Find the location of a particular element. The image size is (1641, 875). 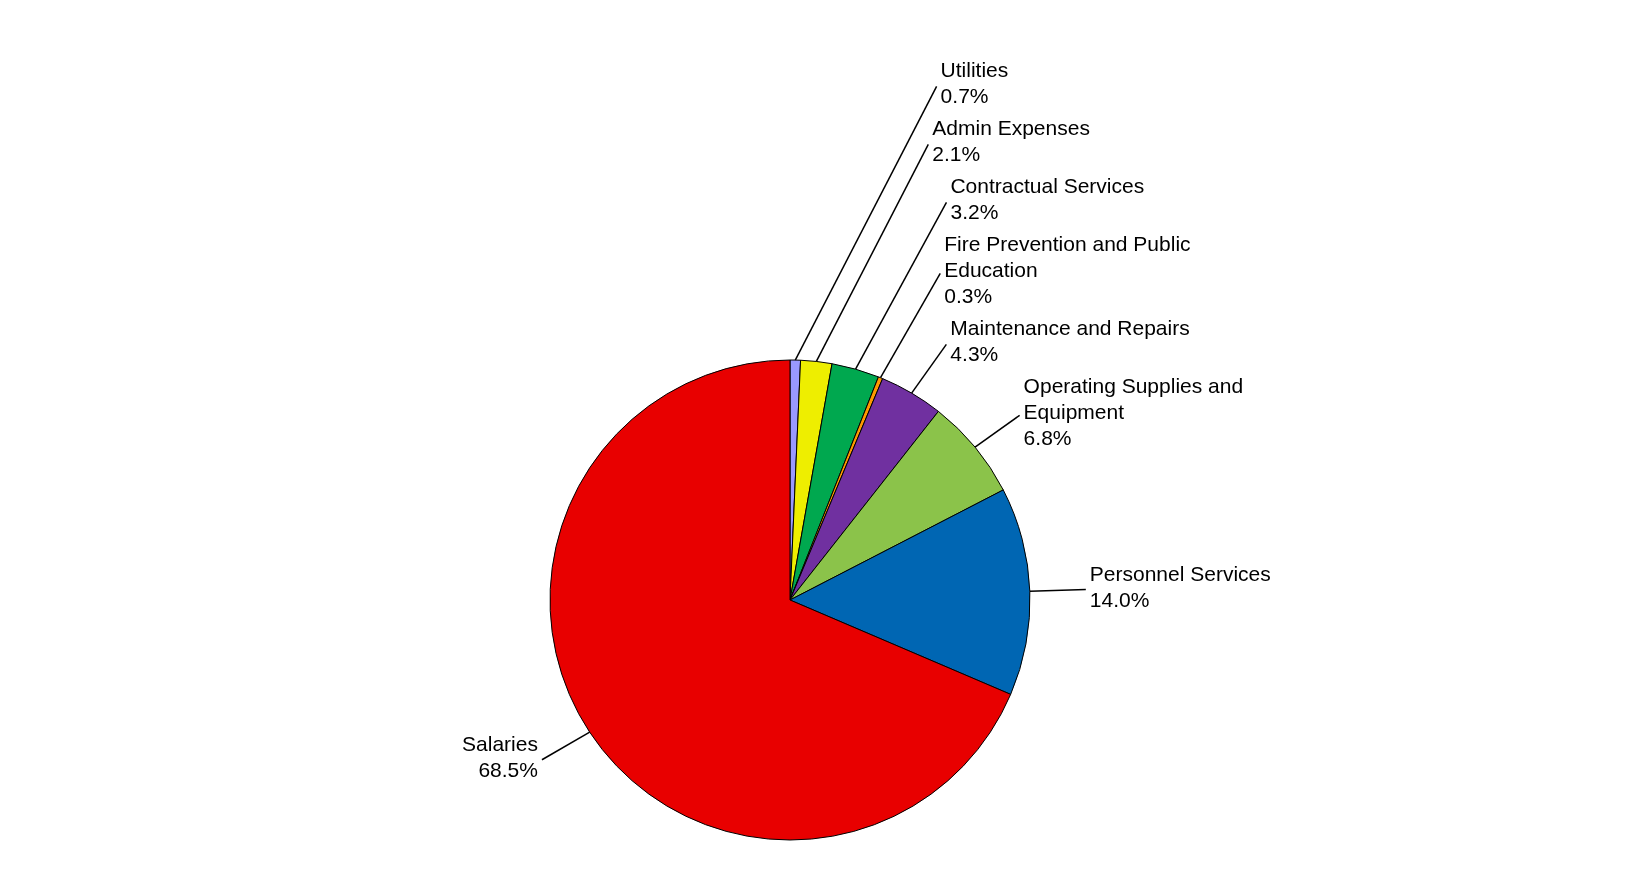

slice-label: Fire Prevention and Public Education is located at coordinates (1067, 257).